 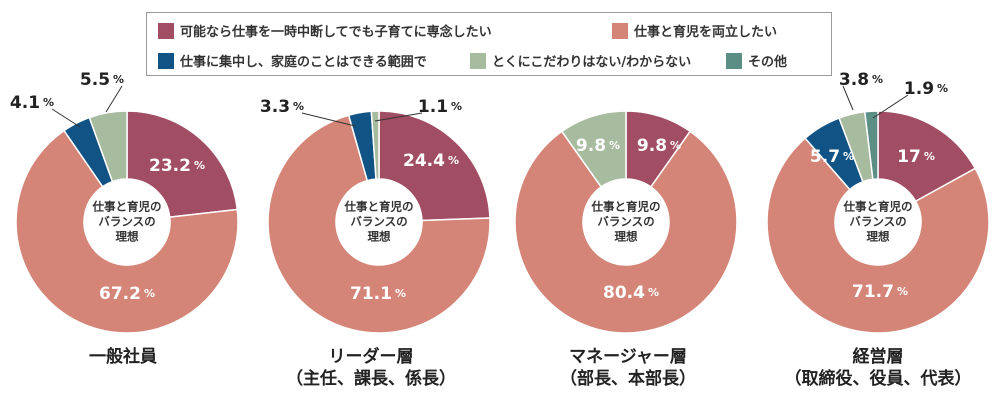 What do you see at coordinates (878, 357) in the screenshot?
I see `group-label-line: 経営層` at bounding box center [878, 357].